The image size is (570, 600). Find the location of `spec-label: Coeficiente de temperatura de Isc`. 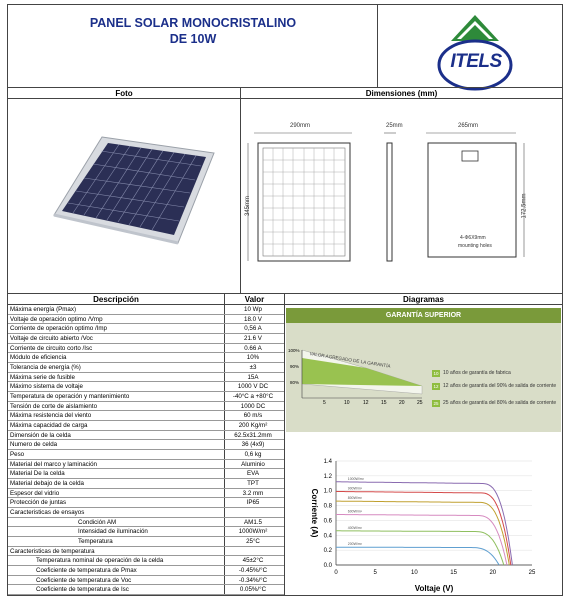

spec-label: Coeficiente de temperatura de Isc is located at coordinates (82, 590).